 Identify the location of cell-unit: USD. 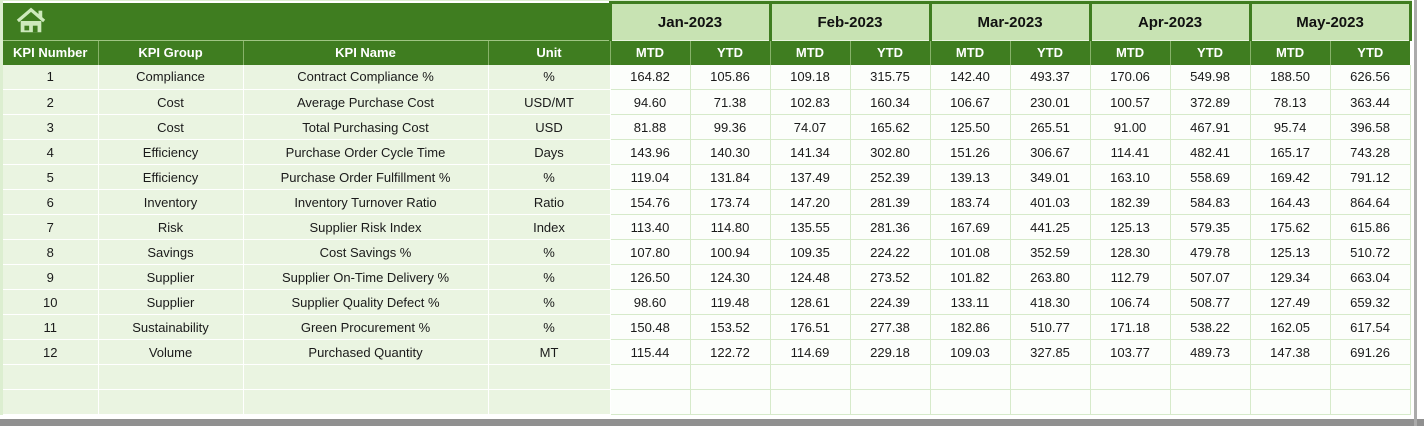
(549, 127).